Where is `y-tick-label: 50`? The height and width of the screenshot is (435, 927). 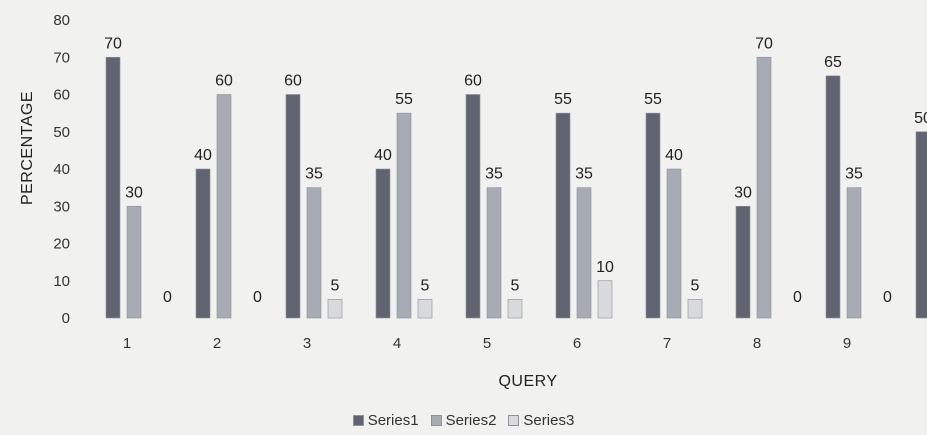 y-tick-label: 50 is located at coordinates (61, 132).